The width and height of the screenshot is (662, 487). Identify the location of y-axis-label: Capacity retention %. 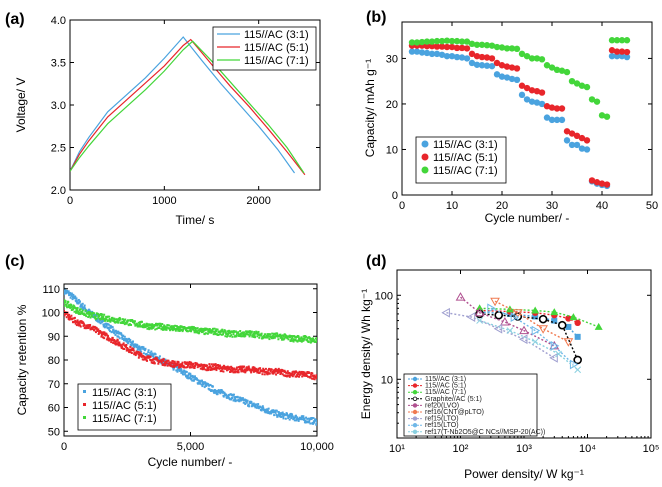
(22, 359).